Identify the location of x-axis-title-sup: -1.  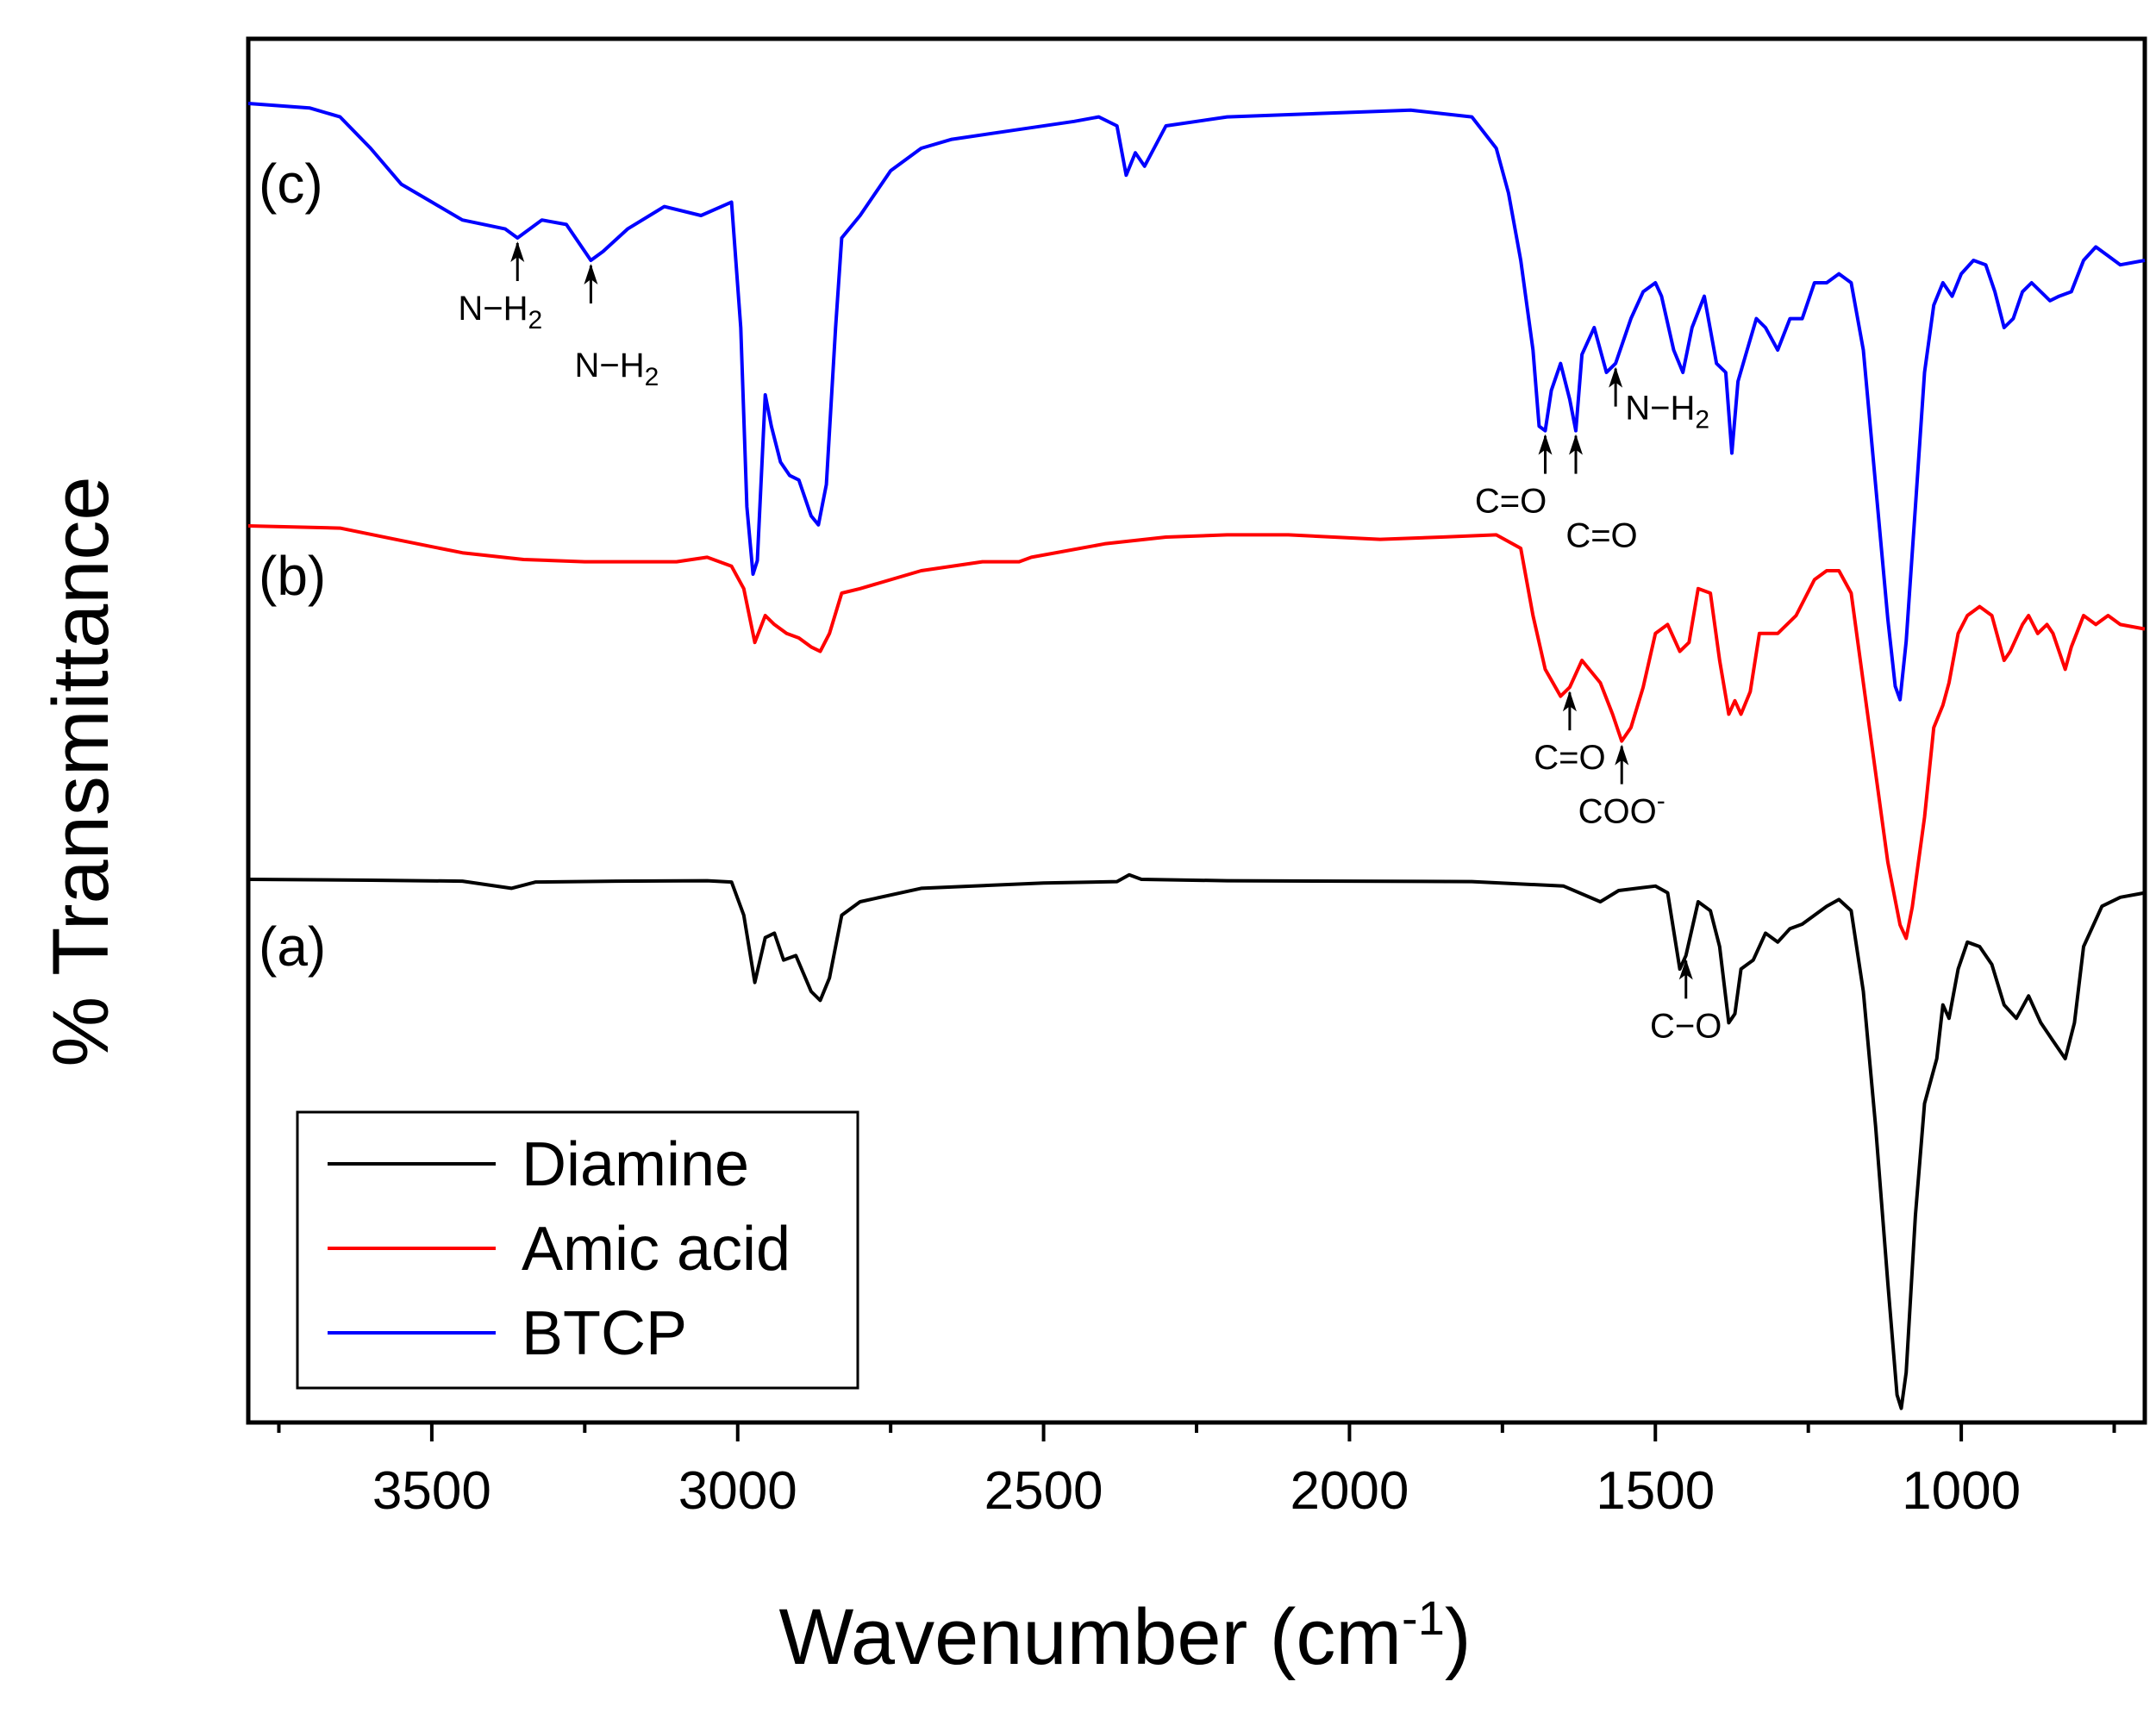
(1423, 1618).